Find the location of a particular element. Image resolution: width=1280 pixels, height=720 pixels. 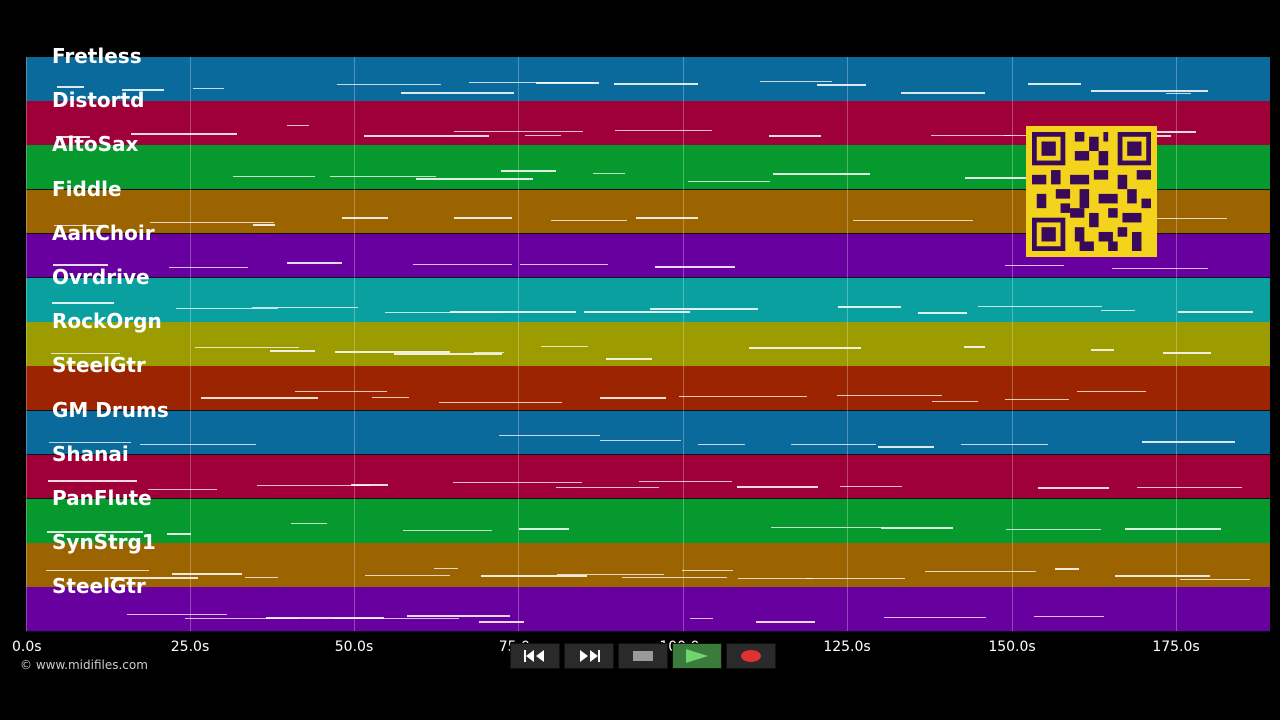

track-label: AahChoir is located at coordinates (103, 232).